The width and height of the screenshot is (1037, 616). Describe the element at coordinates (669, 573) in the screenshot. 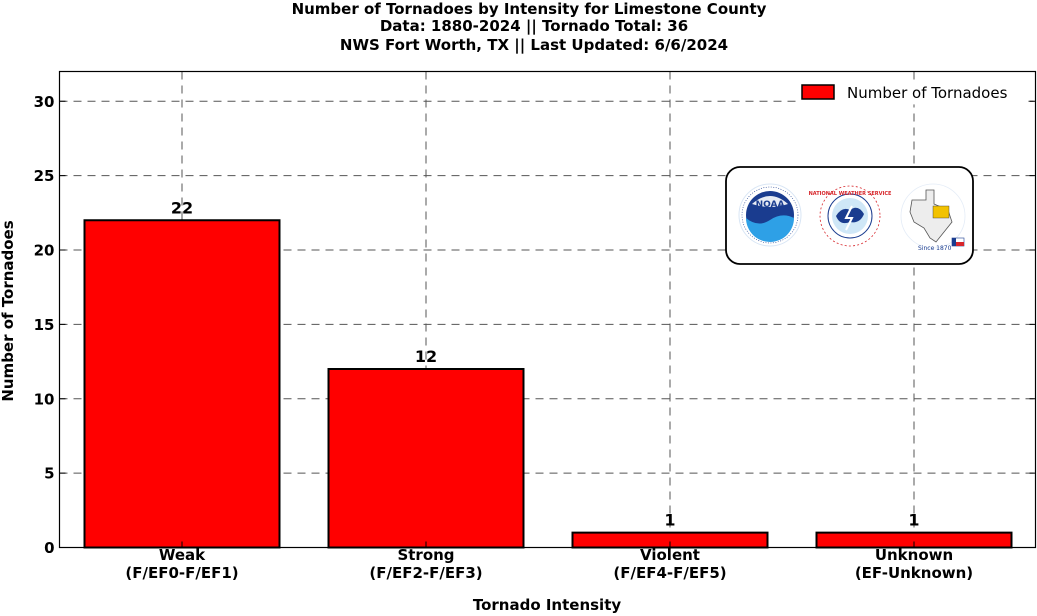

I see `x-tick-label: (F/EF4-F/EF5)` at that location.